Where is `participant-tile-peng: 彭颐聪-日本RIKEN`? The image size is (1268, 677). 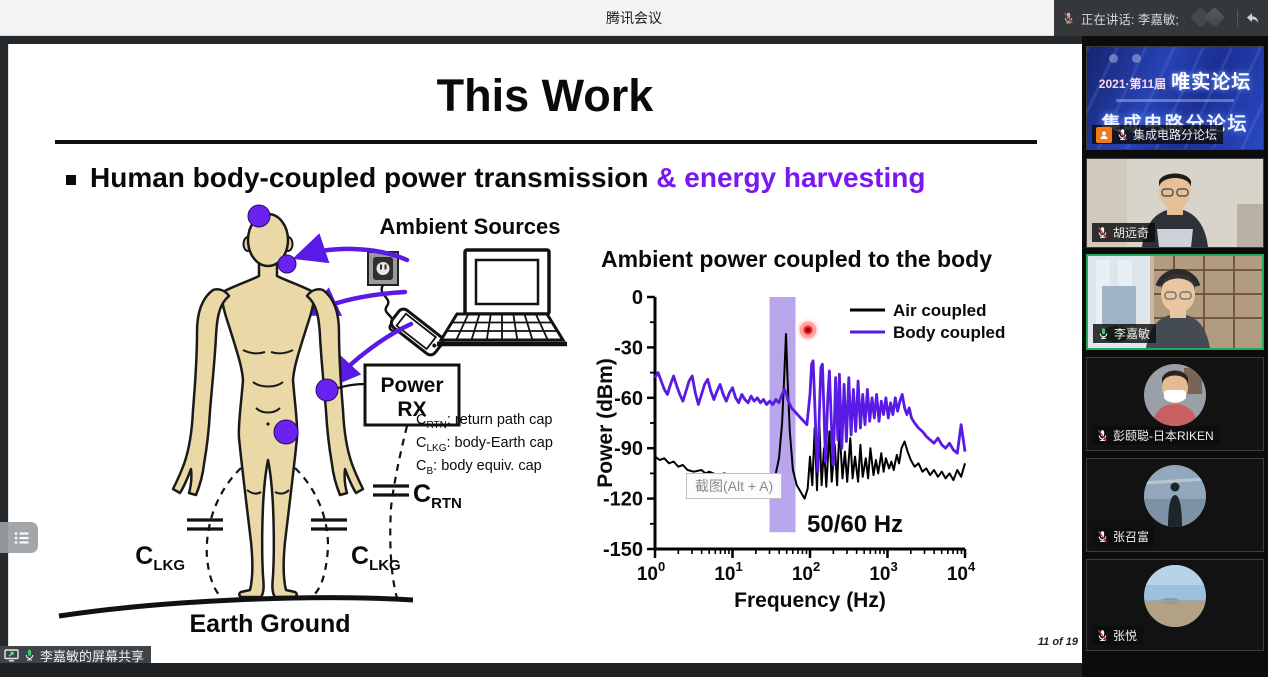
participant-tile-peng: 彭颐聪-日本RIKEN is located at coordinates (1175, 404).